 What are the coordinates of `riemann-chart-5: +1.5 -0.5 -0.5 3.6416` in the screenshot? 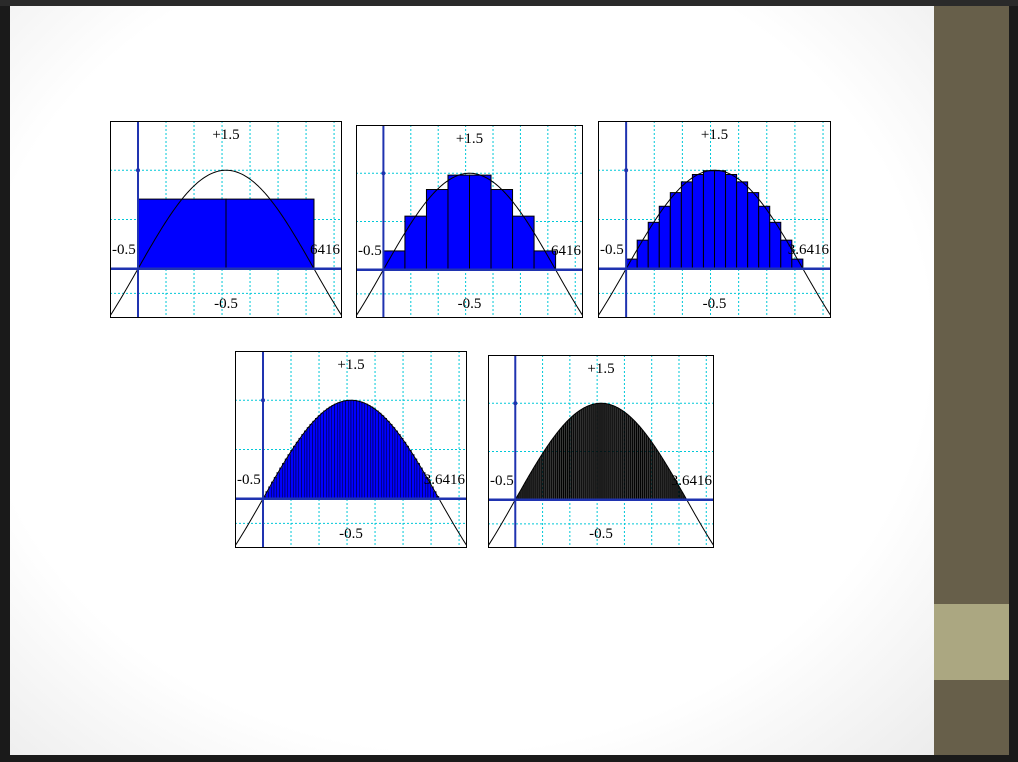 It's located at (601, 451).